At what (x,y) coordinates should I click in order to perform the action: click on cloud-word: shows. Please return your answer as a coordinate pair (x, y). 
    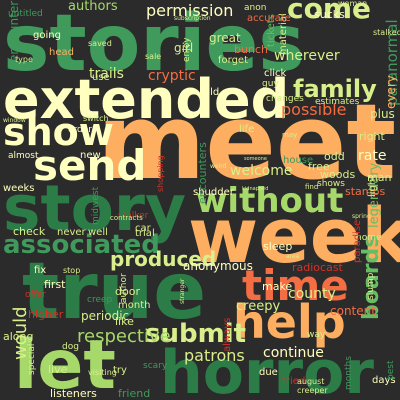
    Looking at the image, I should click on (331, 184).